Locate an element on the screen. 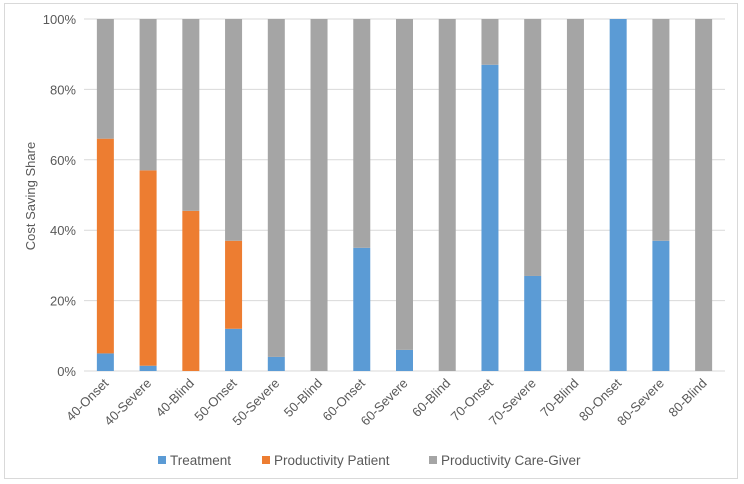 The width and height of the screenshot is (744, 484). x-tick-label: 70-Severe is located at coordinates (512, 402).